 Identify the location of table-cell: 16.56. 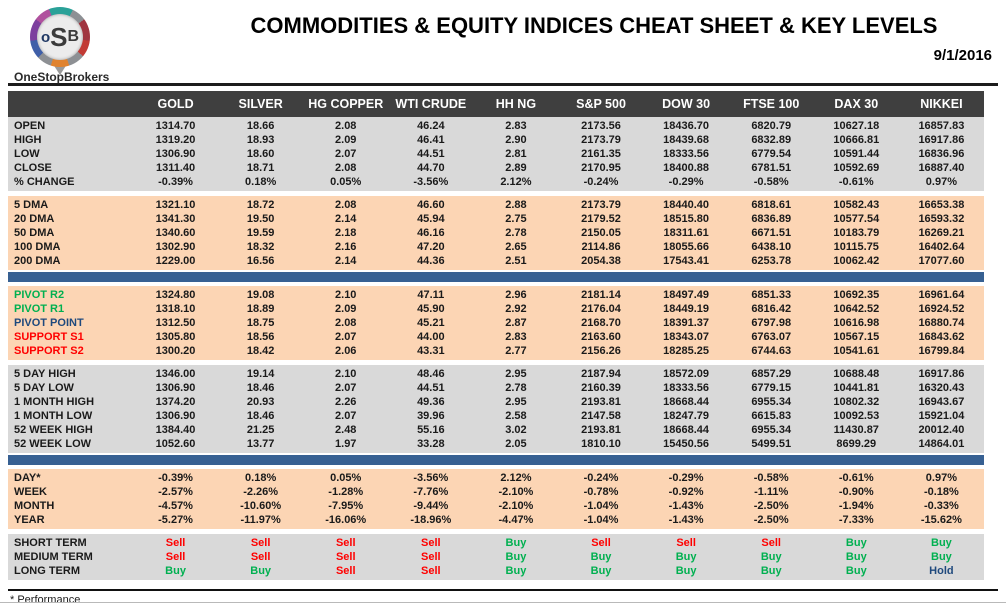
(260, 261).